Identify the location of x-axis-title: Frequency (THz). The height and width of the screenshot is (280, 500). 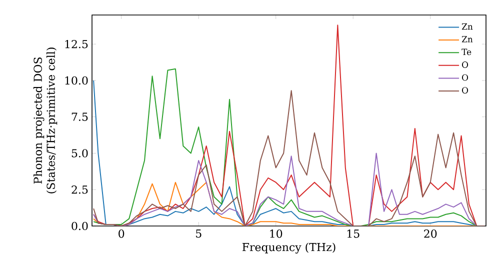
(289, 248).